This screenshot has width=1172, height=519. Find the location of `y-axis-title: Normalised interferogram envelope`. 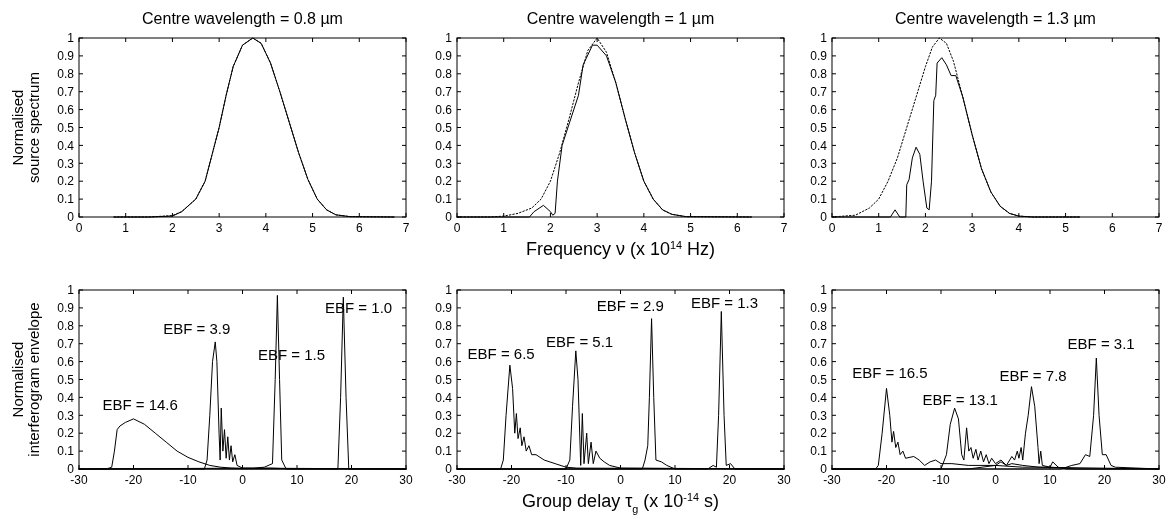

y-axis-title: Normalised interferogram envelope is located at coordinates (25, 379).